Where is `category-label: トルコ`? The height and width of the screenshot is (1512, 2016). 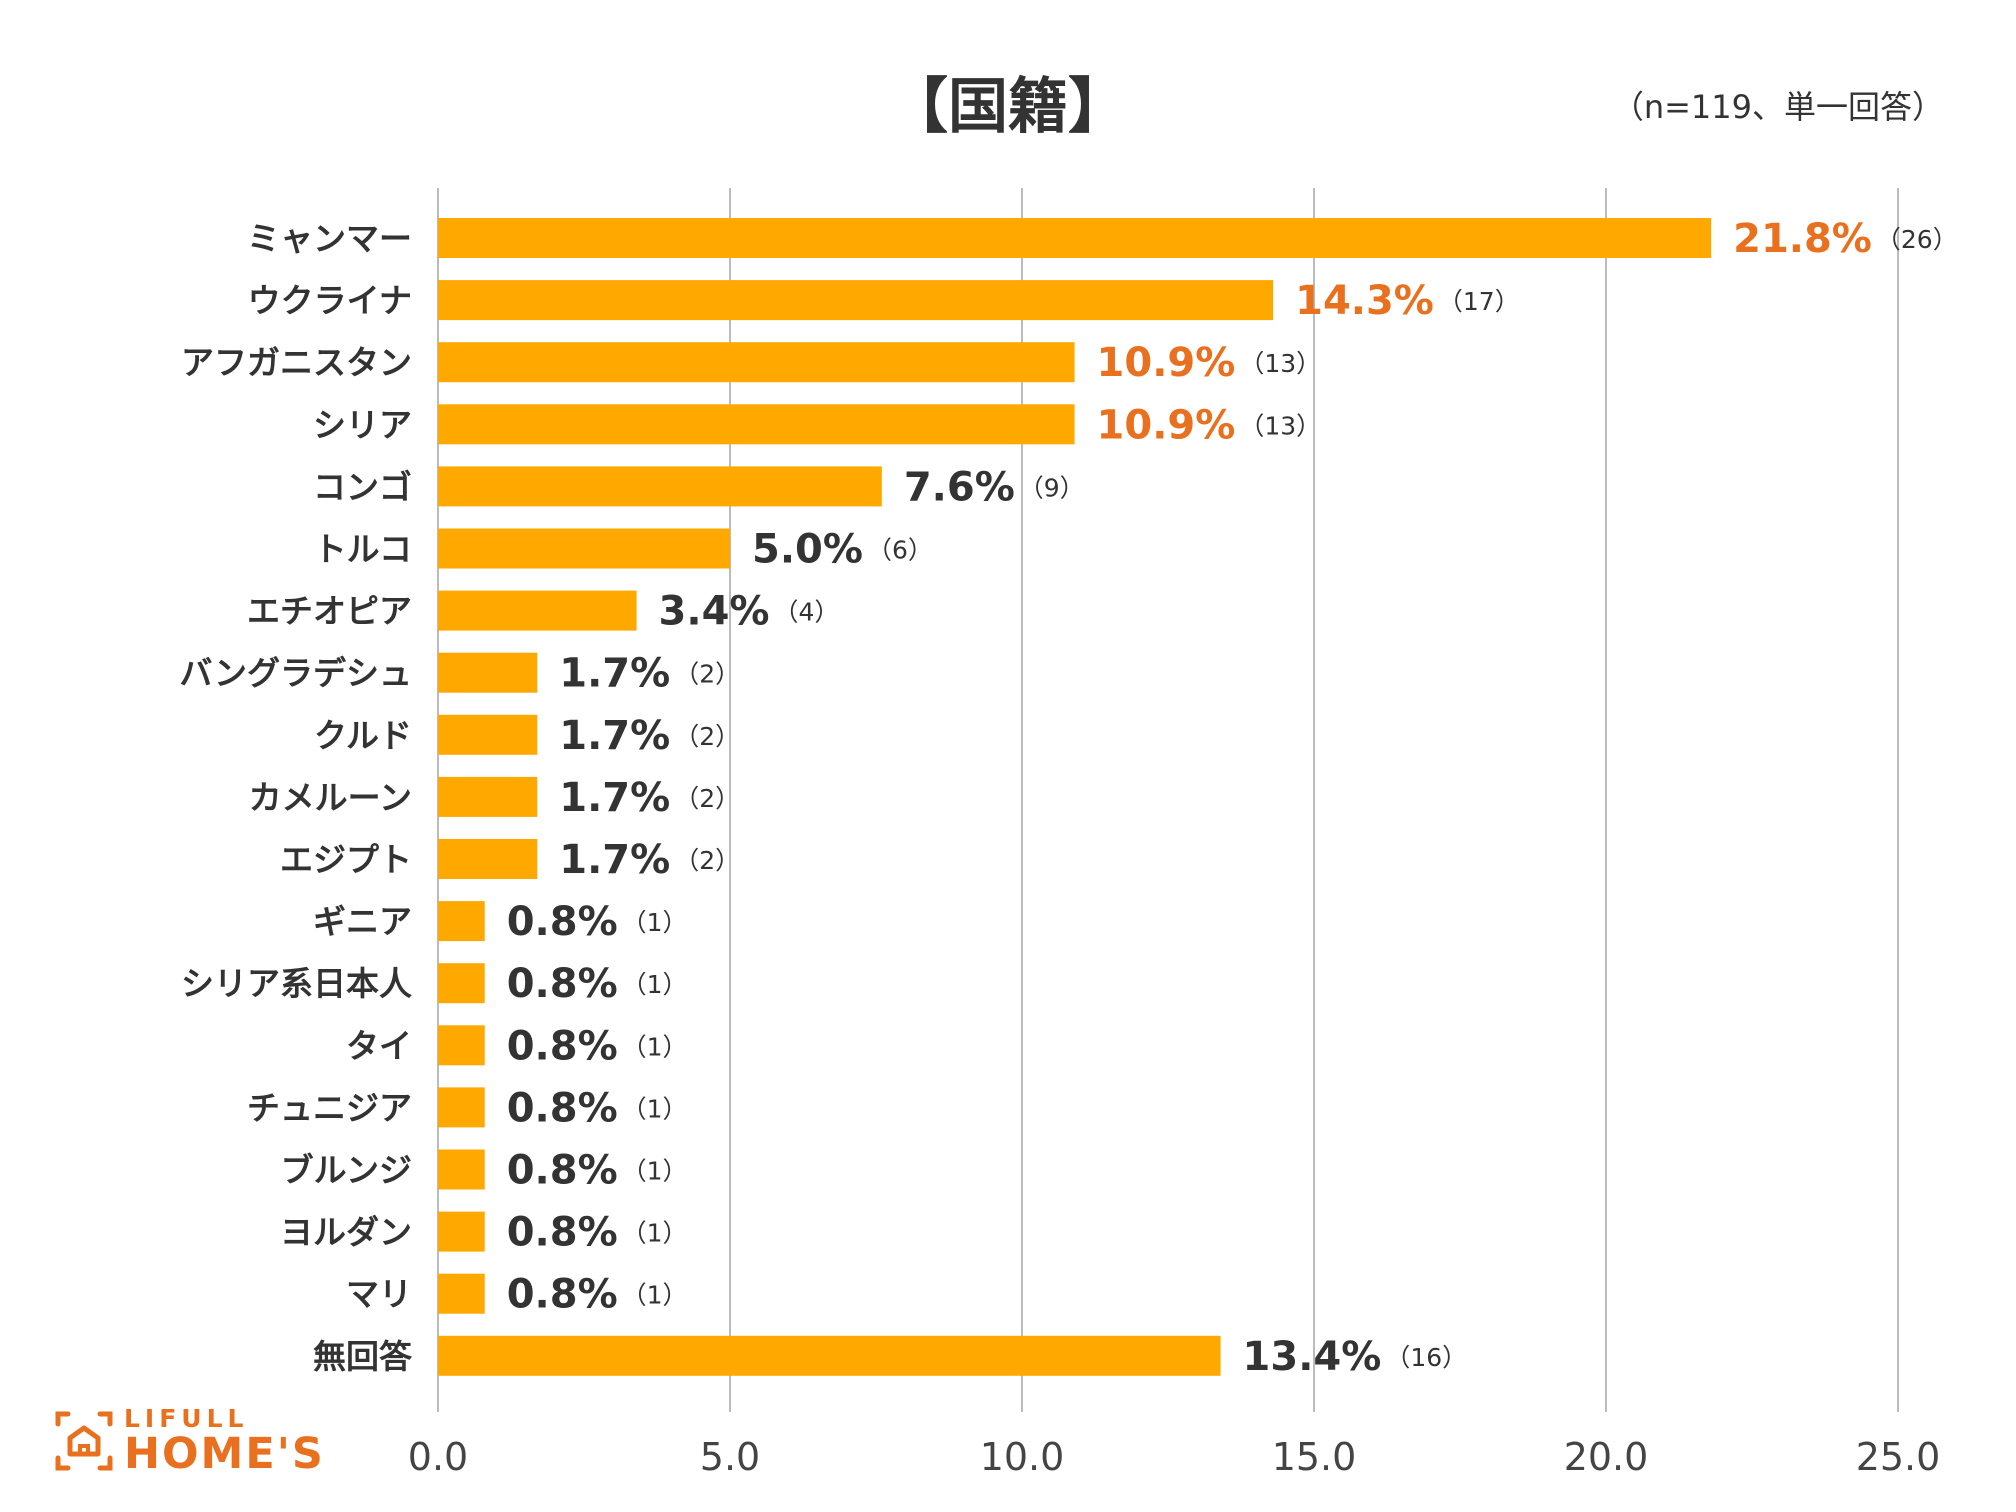 category-label: トルコ is located at coordinates (363, 549).